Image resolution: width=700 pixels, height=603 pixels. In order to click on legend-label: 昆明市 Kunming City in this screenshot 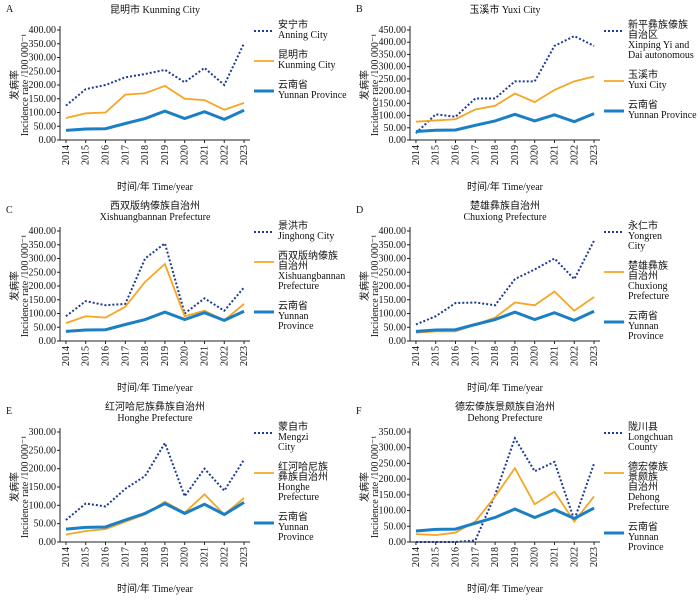, I will do `click(307, 59)`.